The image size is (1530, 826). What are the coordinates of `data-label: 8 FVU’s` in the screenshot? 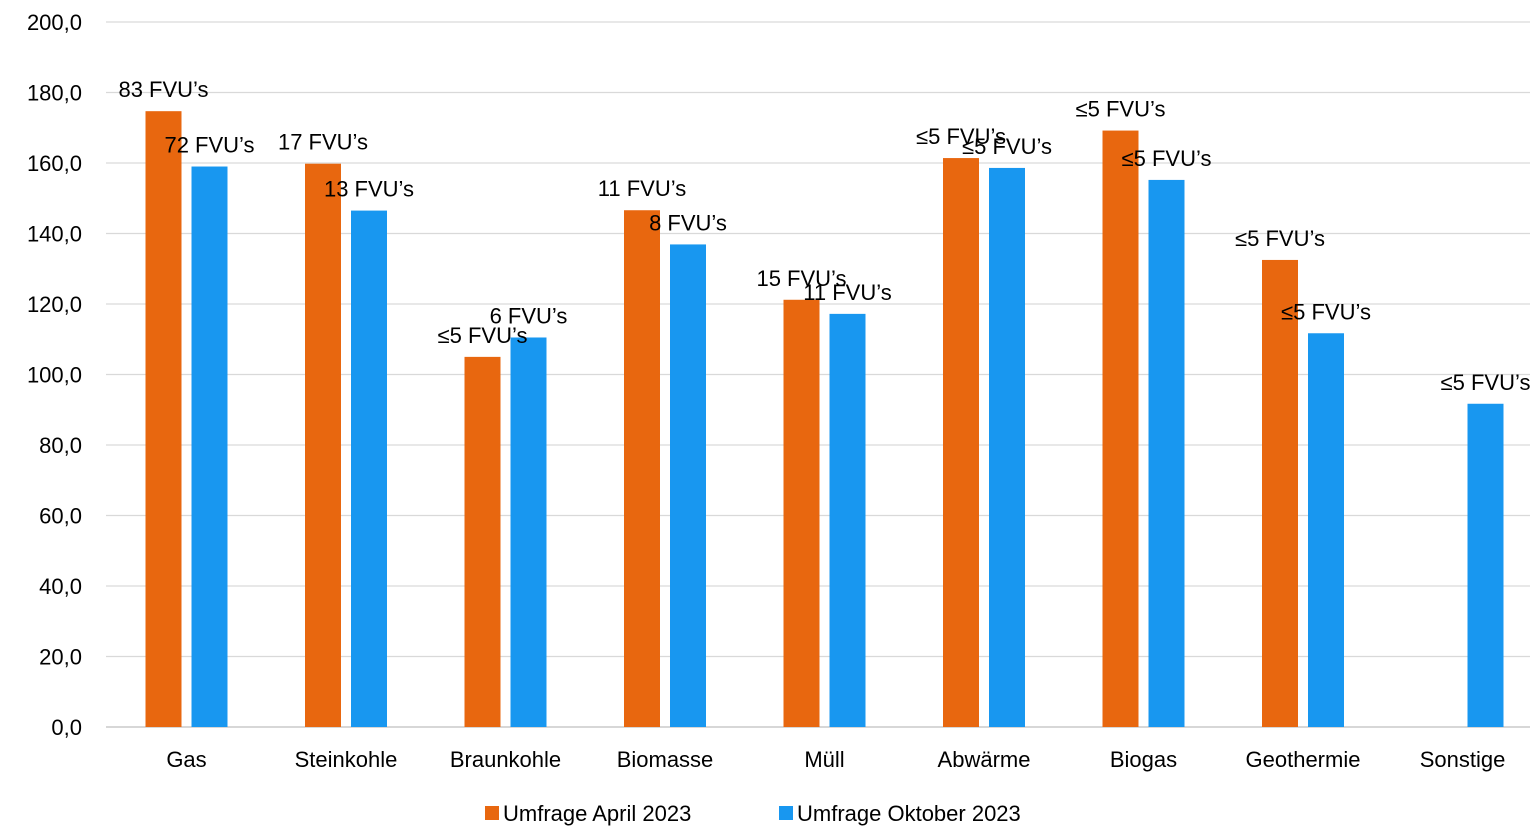 It's located at (688, 222).